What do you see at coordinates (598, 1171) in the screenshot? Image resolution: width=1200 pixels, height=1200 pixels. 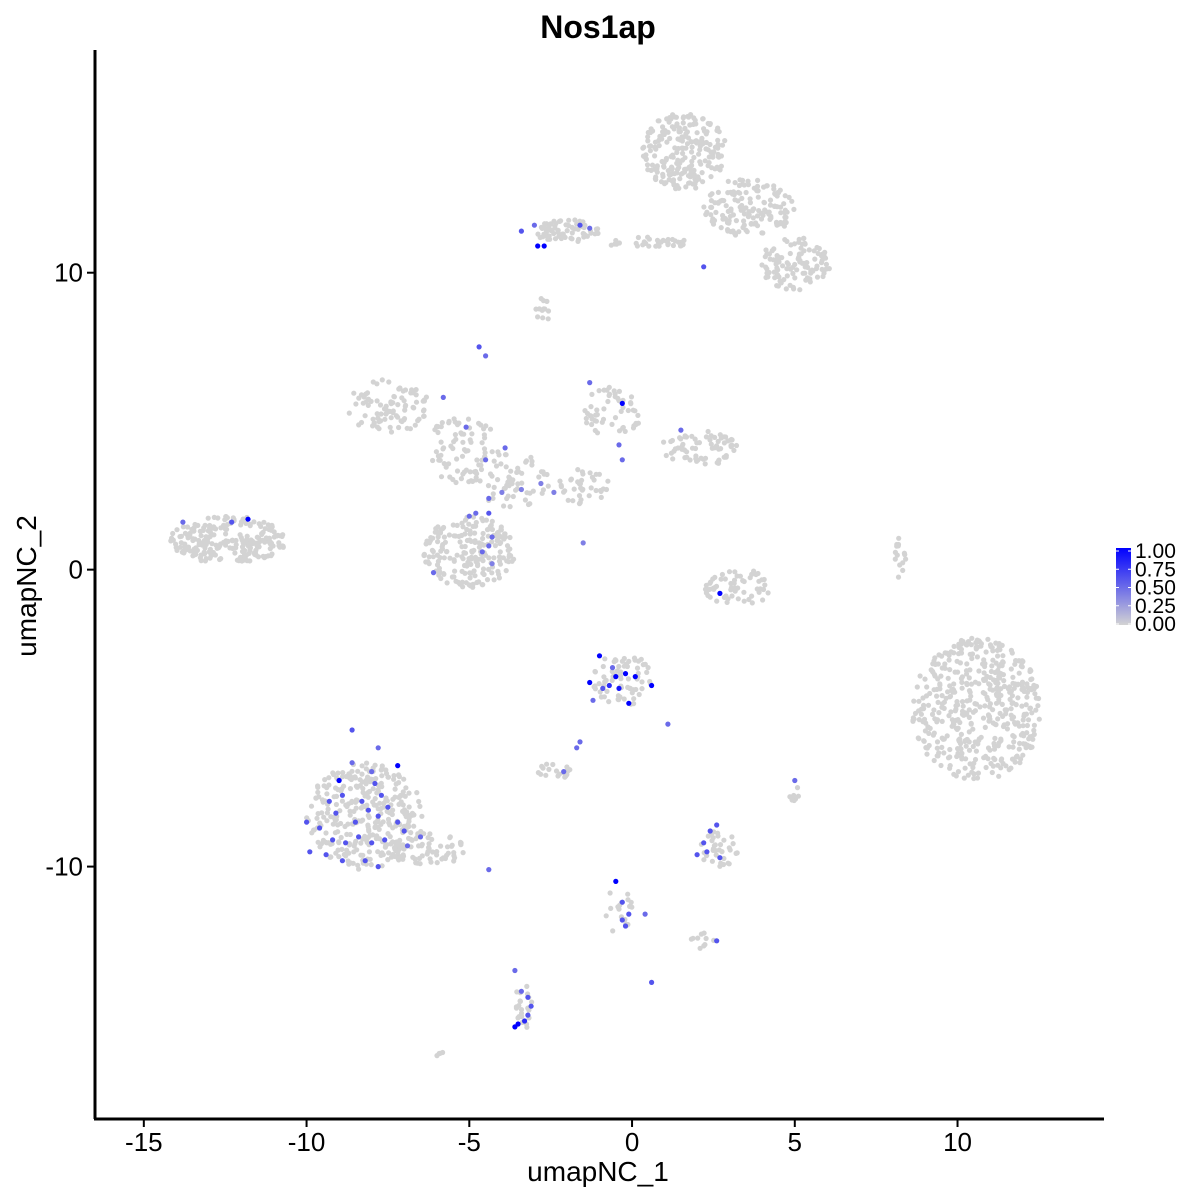 I see `x-axis-label: umapNC_1` at bounding box center [598, 1171].